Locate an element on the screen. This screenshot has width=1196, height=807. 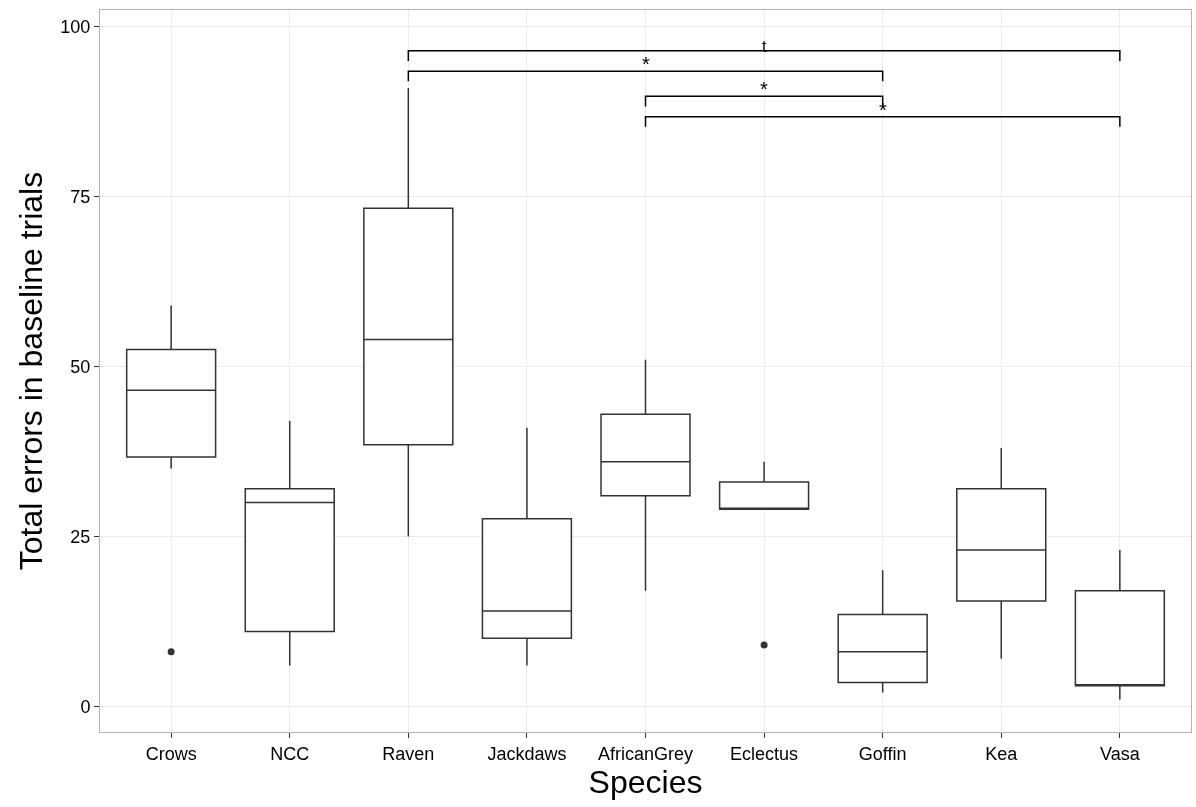
x-tick-label: Eclectus is located at coordinates (764, 753).